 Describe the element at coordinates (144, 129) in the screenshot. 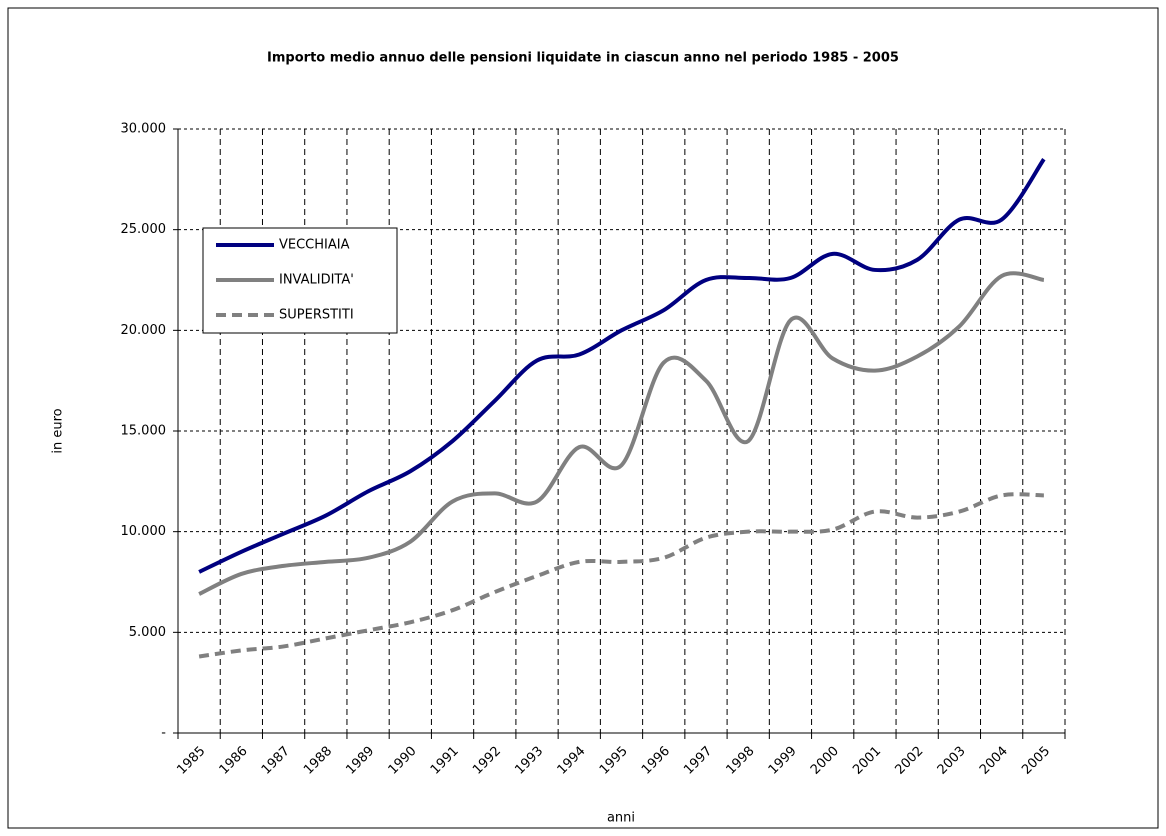

I see `y-tick-label: 30.000` at that location.